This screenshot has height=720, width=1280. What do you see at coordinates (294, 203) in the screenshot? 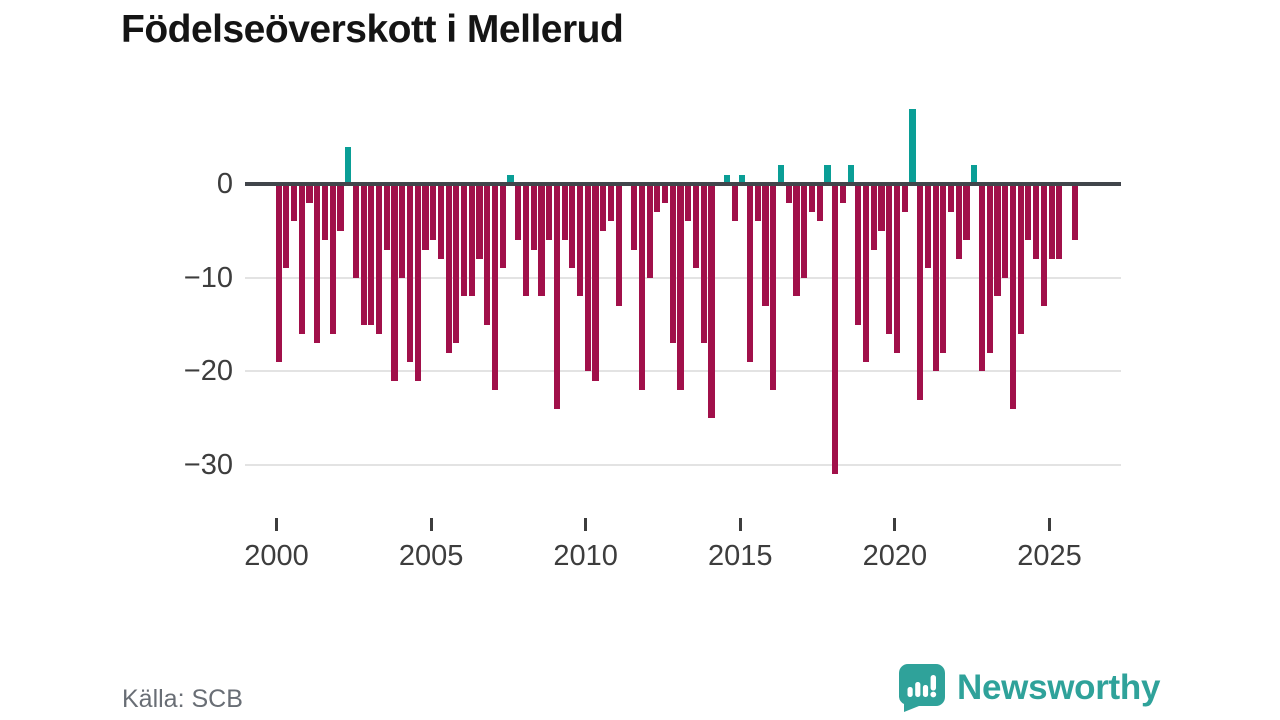
I see `bar-2000-q3` at bounding box center [294, 203].